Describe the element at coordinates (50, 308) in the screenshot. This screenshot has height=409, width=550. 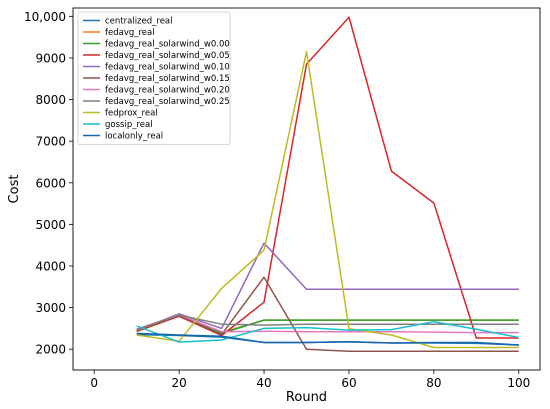
I see `y-tick-label: 3000` at that location.